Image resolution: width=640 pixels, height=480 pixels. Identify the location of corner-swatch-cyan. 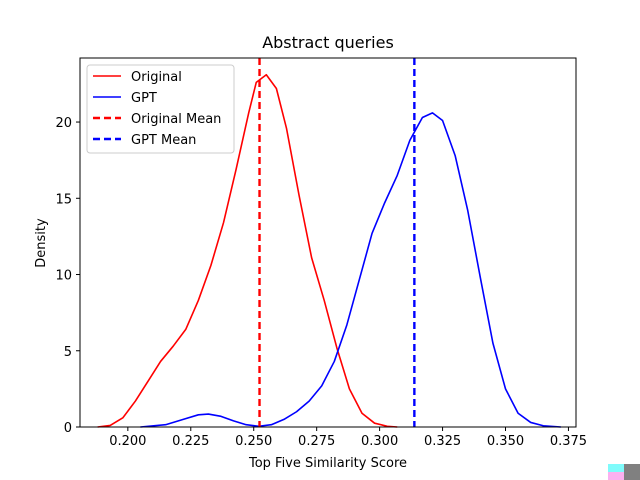
(616, 468).